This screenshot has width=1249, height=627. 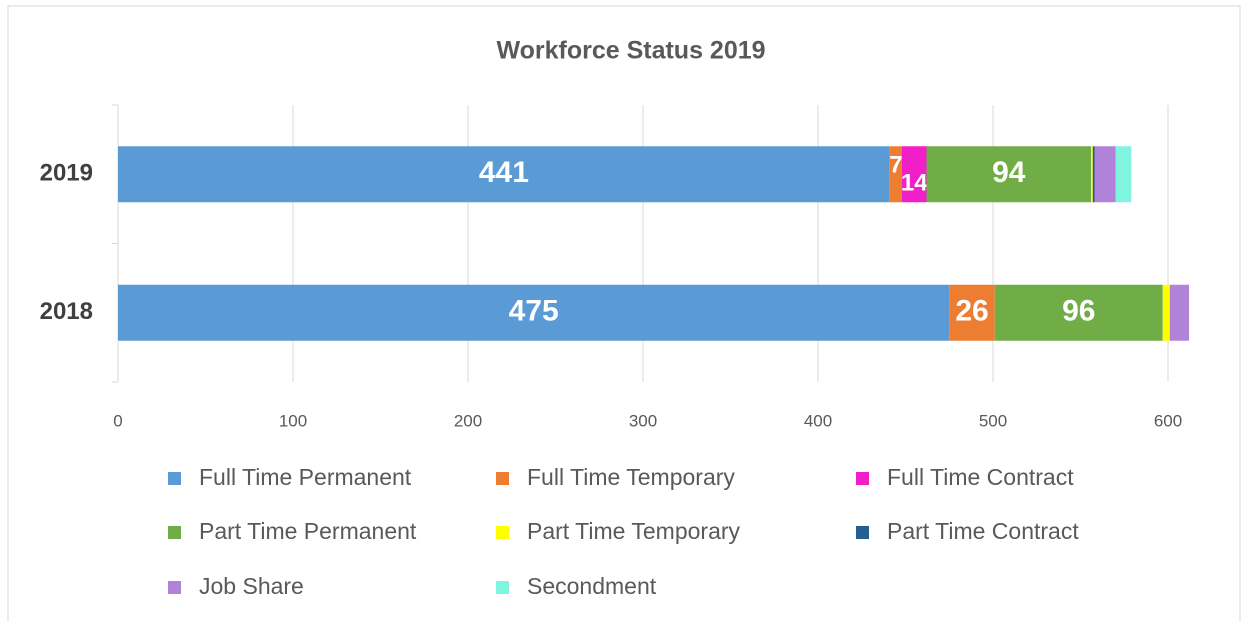 What do you see at coordinates (308, 531) in the screenshot?
I see `legend-label: Part Time Permanent` at bounding box center [308, 531].